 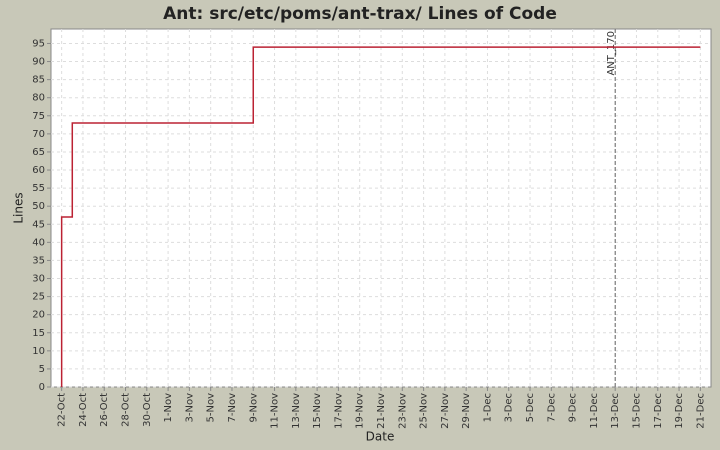 I want to click on y-tick-label: 95, so click(x=38, y=43).